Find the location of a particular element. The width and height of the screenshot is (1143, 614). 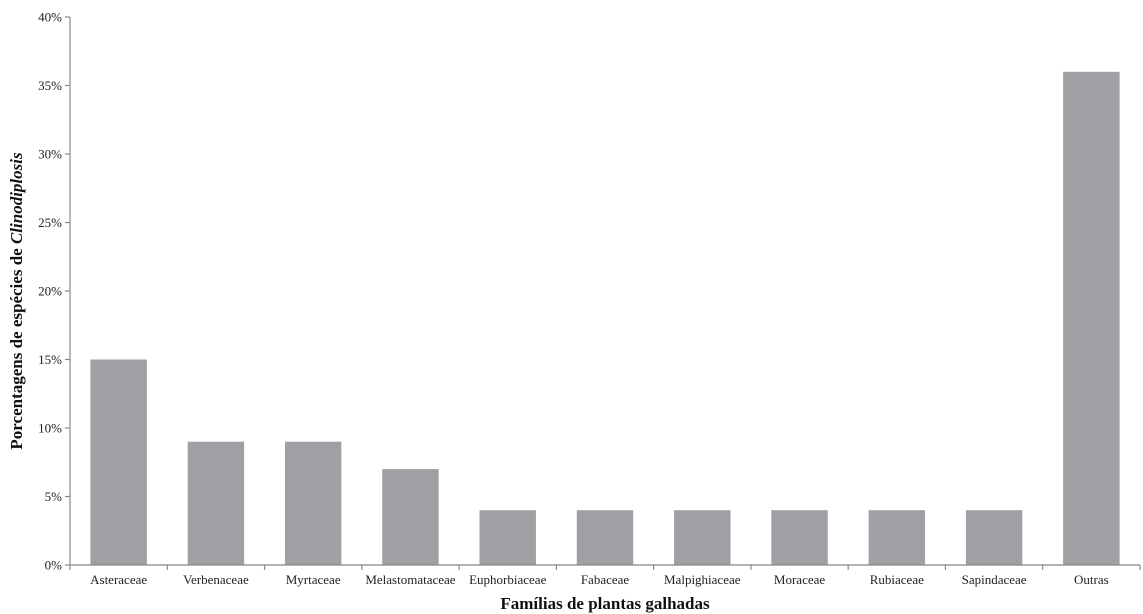

x-tick-label: Verbenaceae is located at coordinates (216, 579).